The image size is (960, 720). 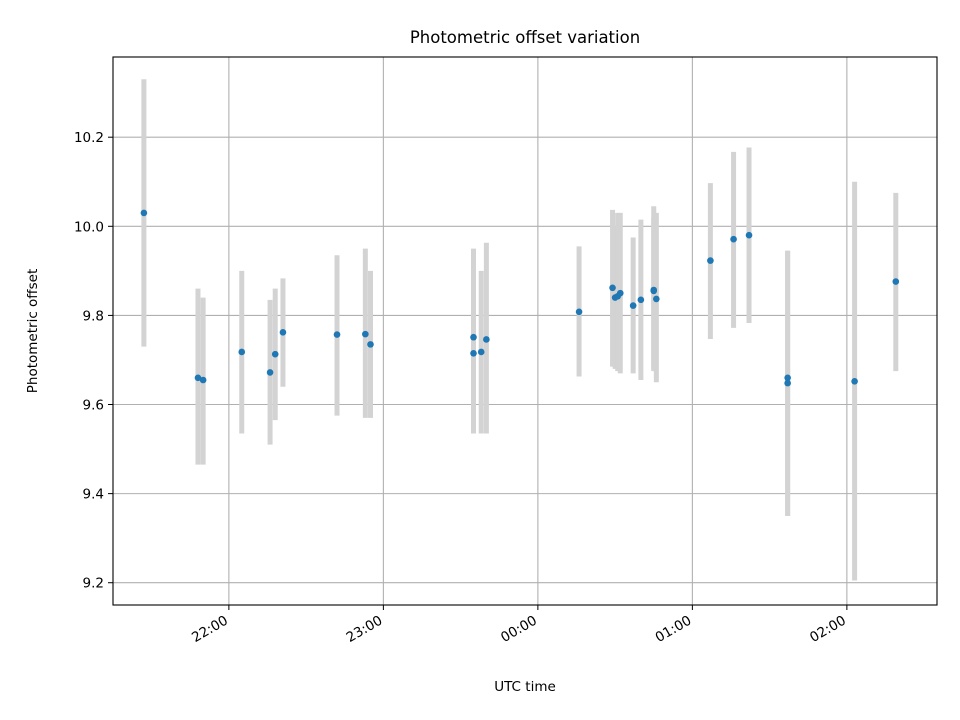 What do you see at coordinates (89, 138) in the screenshot?
I see `y-tick-label: 10.2` at bounding box center [89, 138].